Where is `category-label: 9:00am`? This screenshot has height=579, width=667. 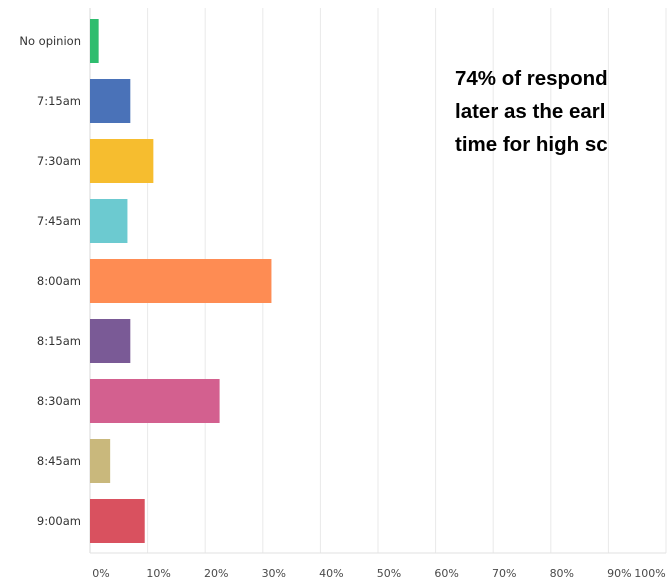
category-label: 9:00am is located at coordinates (59, 521).